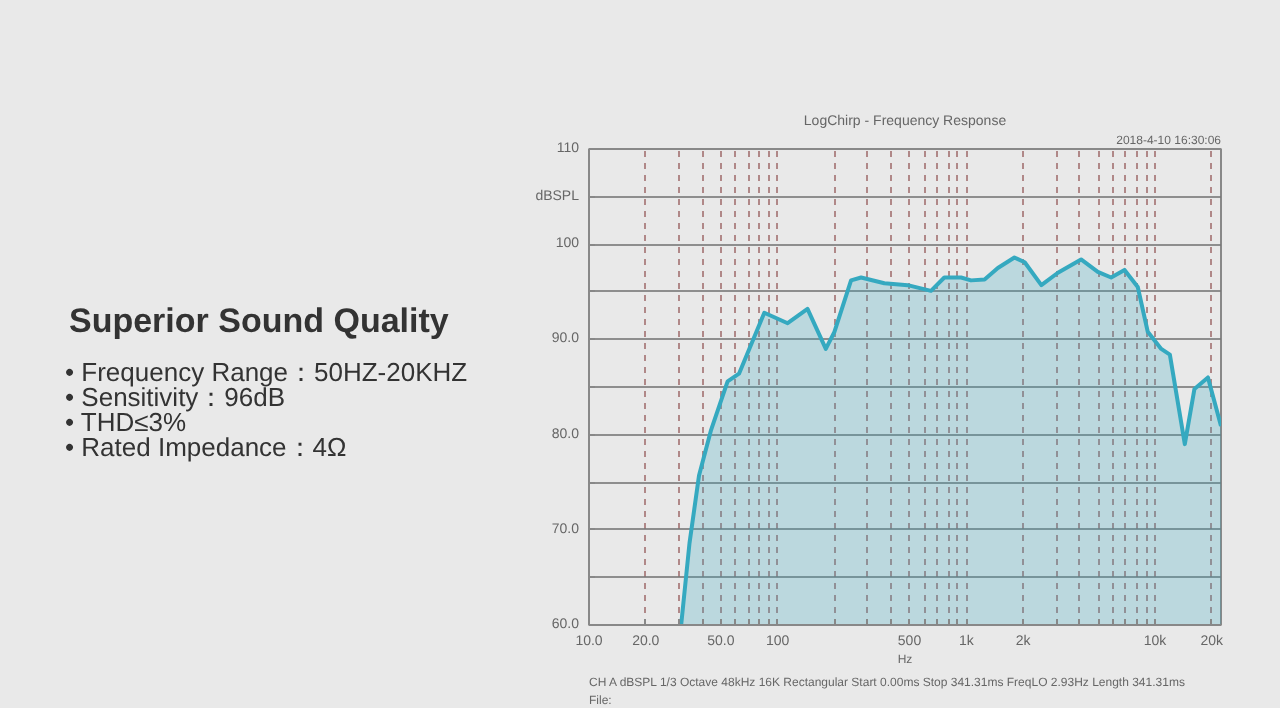  I want to click on text: Superior Sound Quality, so click(259, 321).